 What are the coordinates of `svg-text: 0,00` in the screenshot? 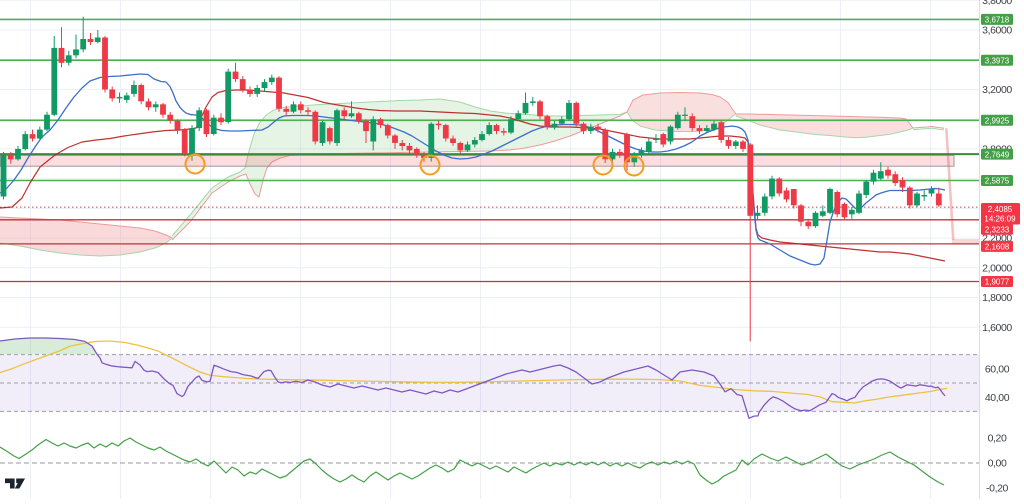 It's located at (997, 464).